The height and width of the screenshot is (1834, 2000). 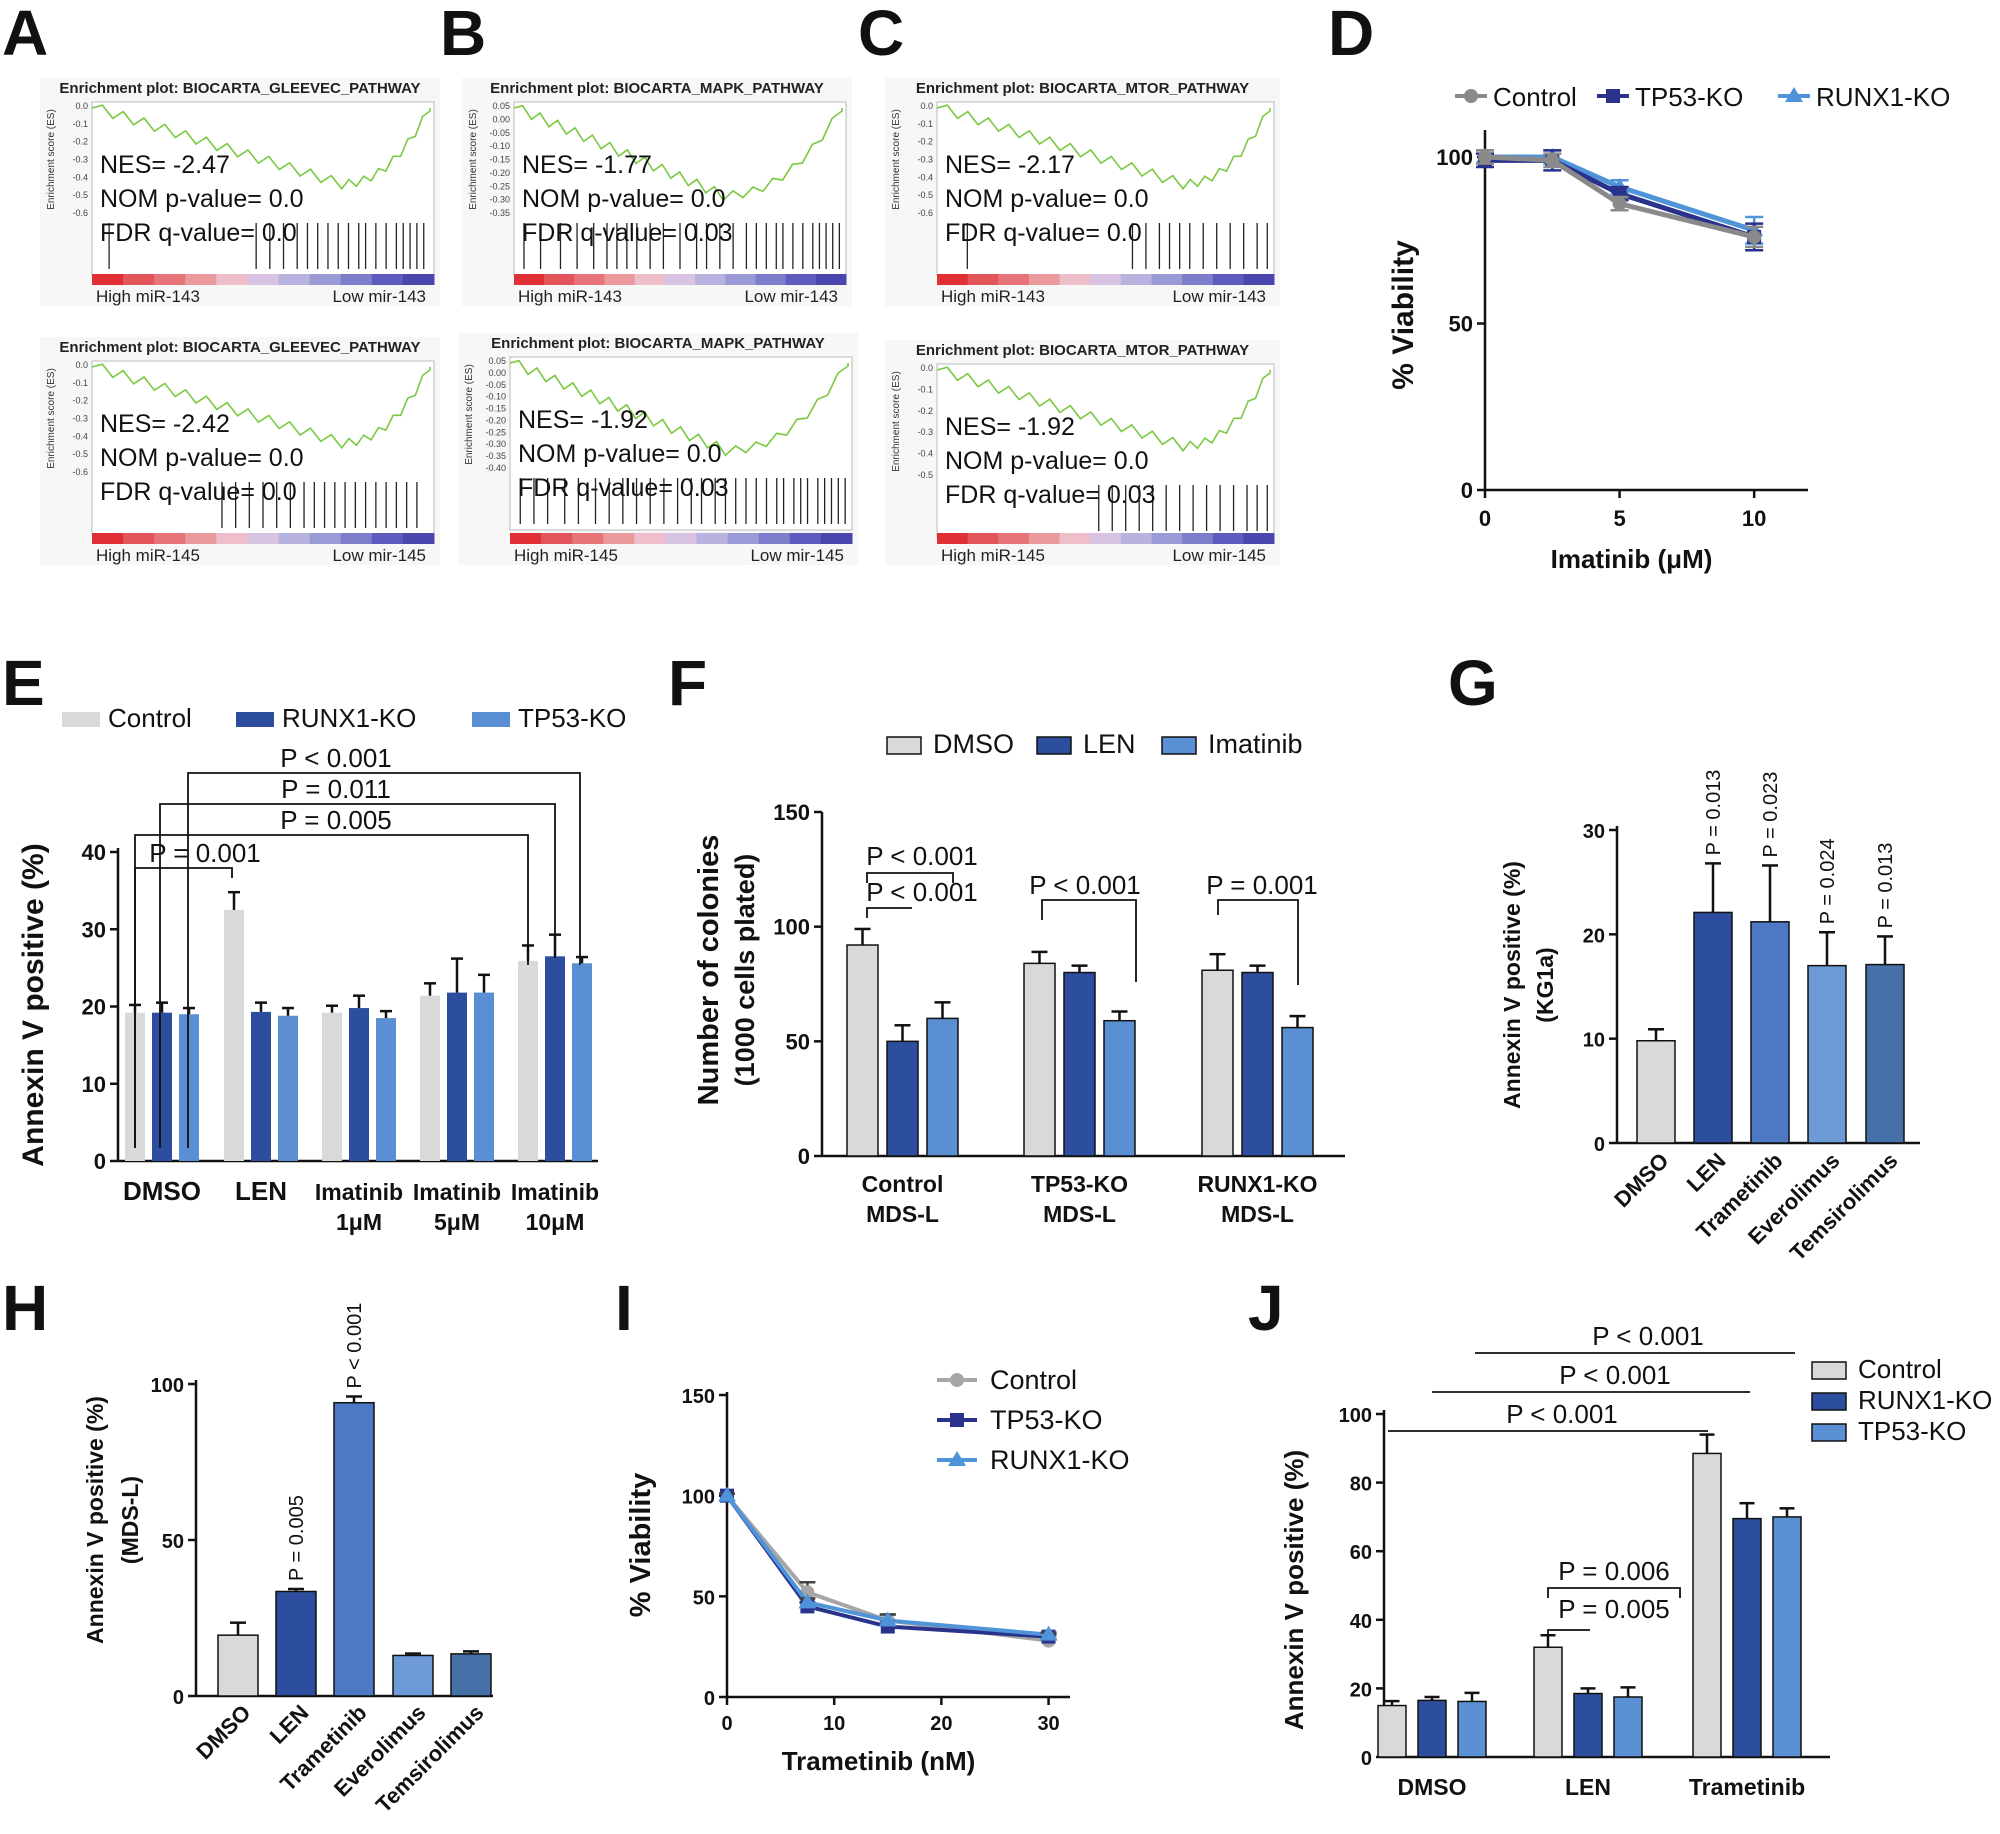 I want to click on x-tick-label: DMSO, so click(x=162, y=1191).